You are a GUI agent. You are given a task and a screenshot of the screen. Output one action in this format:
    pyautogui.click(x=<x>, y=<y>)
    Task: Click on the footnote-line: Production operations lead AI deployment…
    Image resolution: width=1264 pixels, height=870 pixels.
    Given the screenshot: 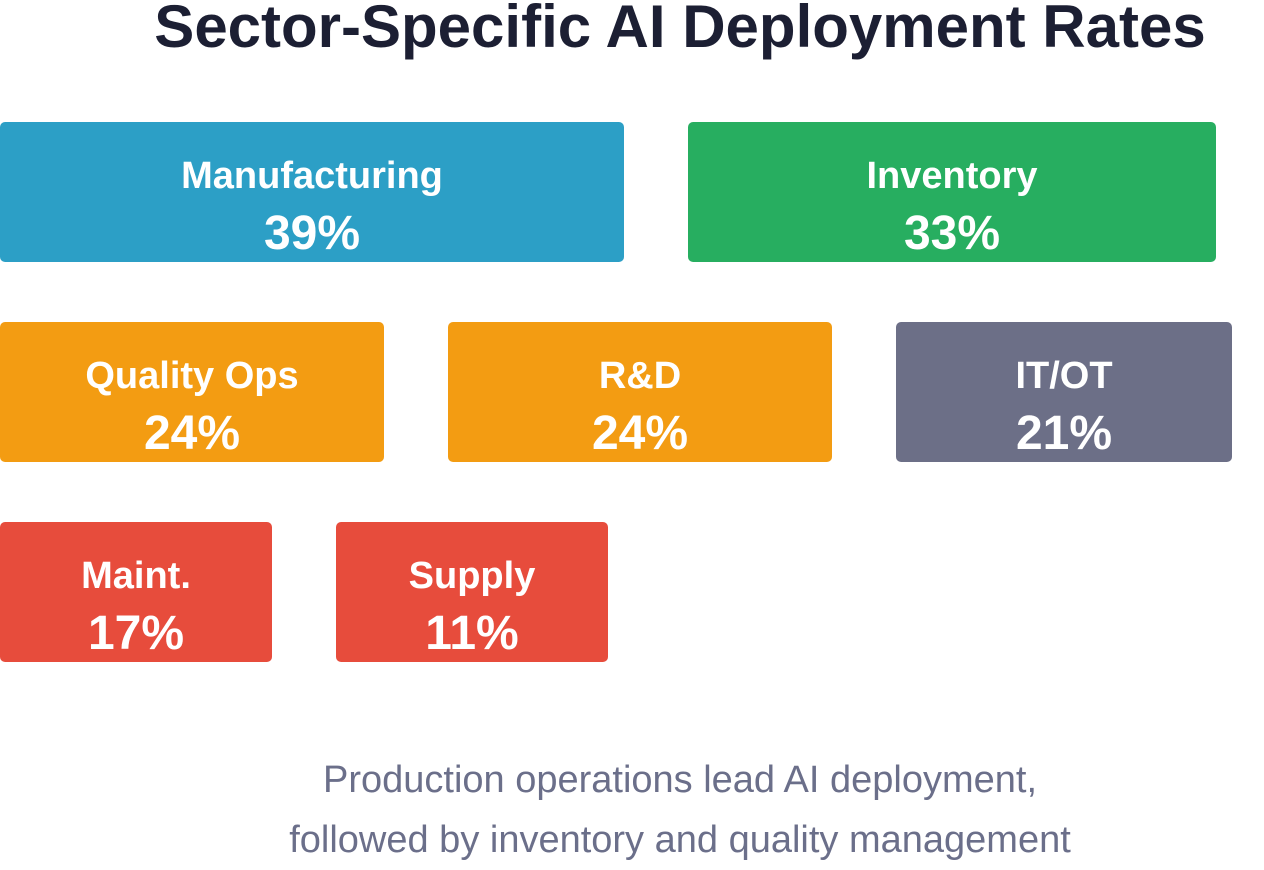 What is the action you would take?
    pyautogui.click(x=680, y=780)
    